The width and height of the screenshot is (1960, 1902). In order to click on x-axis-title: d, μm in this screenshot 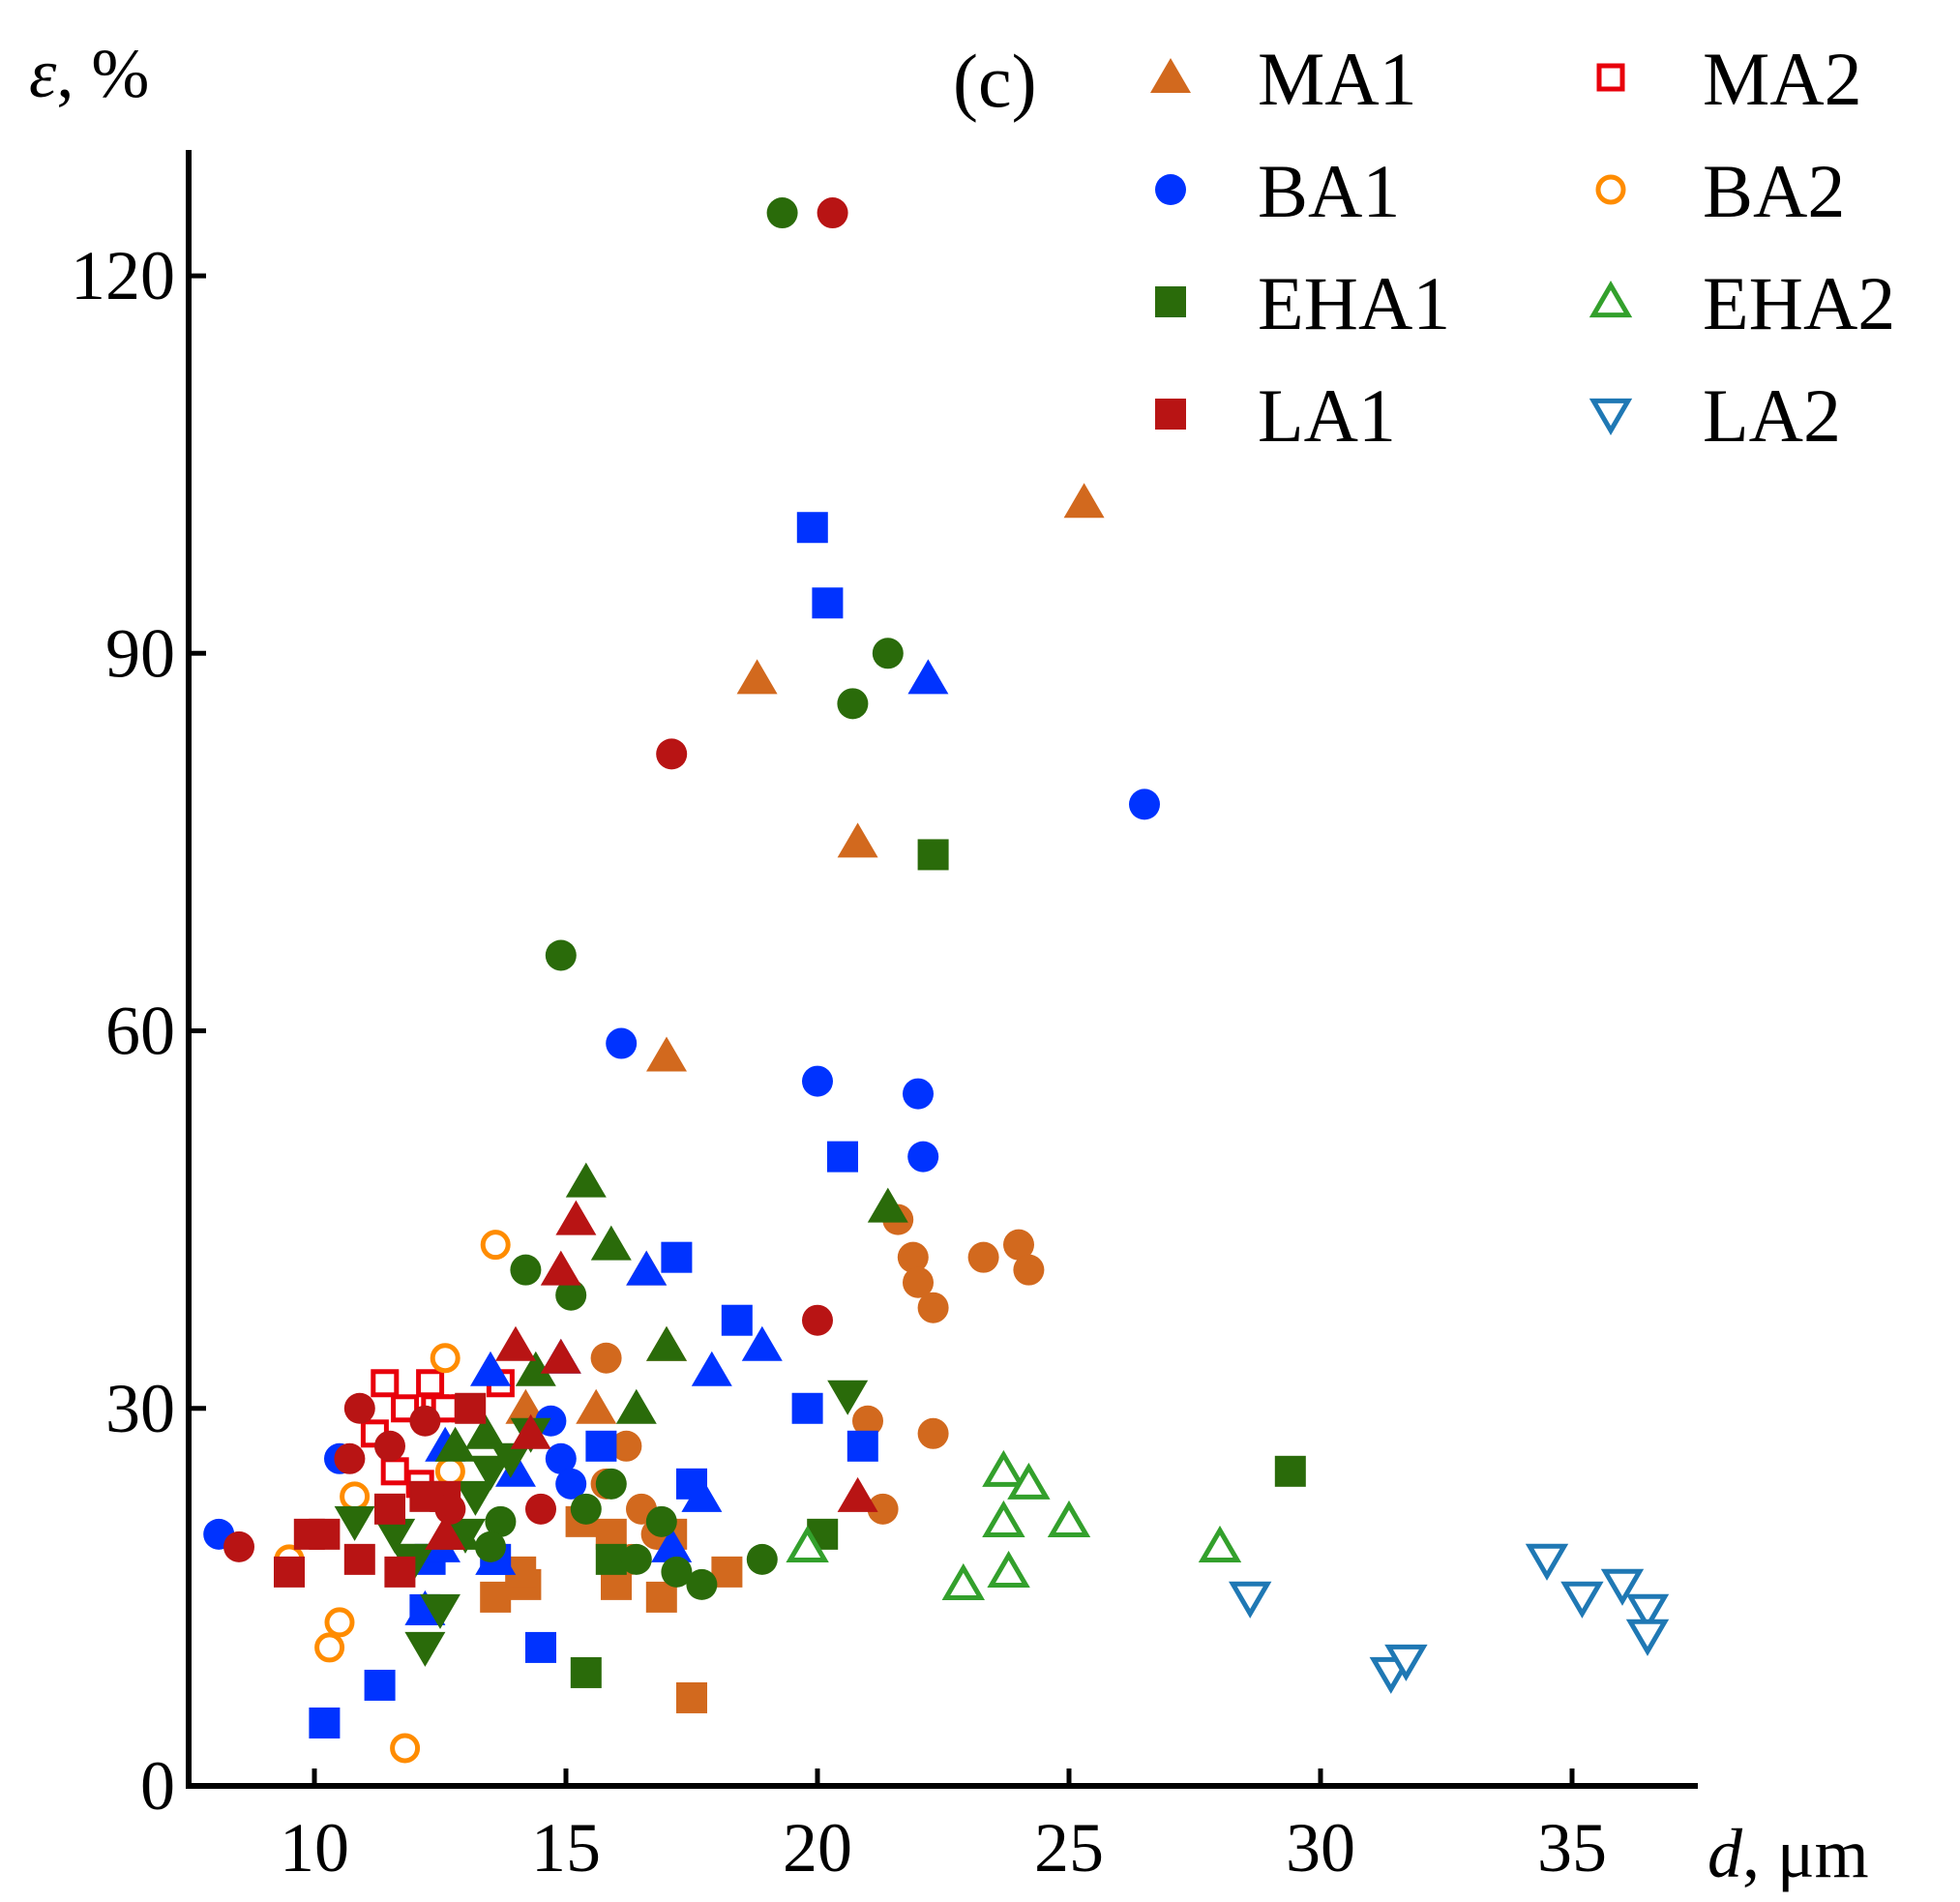, I will do `click(1788, 1853)`.